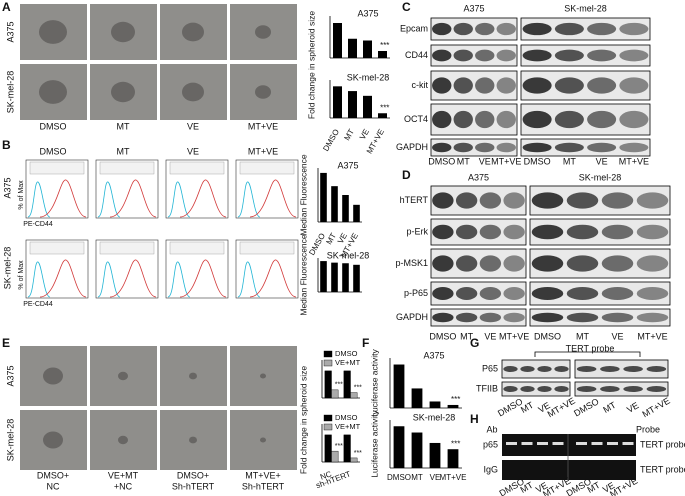  I want to click on row-label: TERT probe, so click(662, 444).